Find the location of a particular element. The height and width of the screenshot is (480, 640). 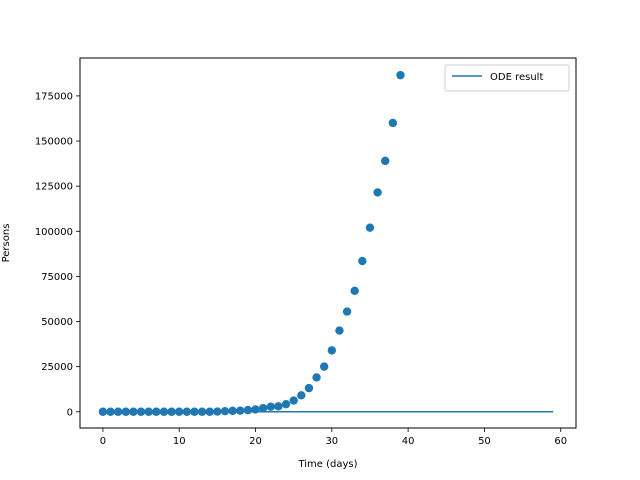

legend-box is located at coordinates (507, 78).